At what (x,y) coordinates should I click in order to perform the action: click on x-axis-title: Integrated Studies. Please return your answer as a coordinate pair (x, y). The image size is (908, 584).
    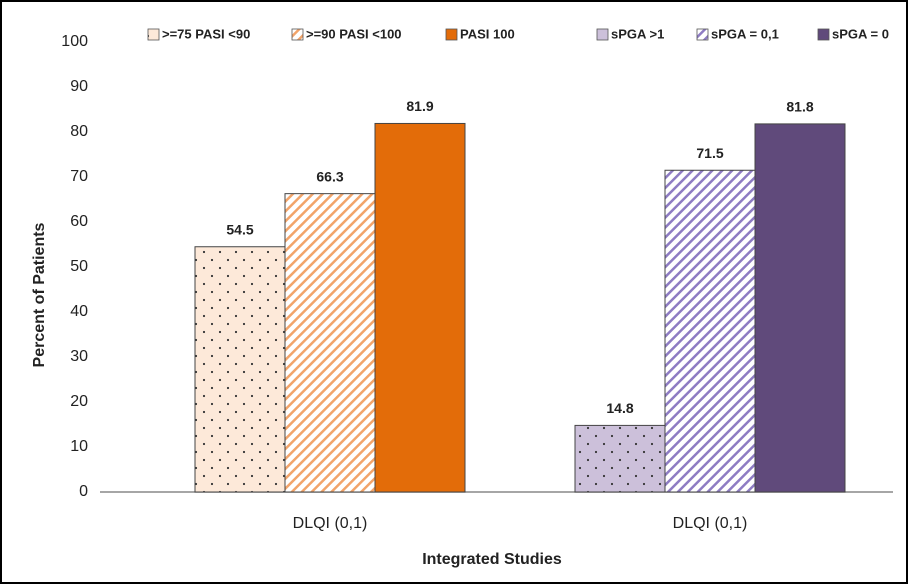
    Looking at the image, I should click on (492, 559).